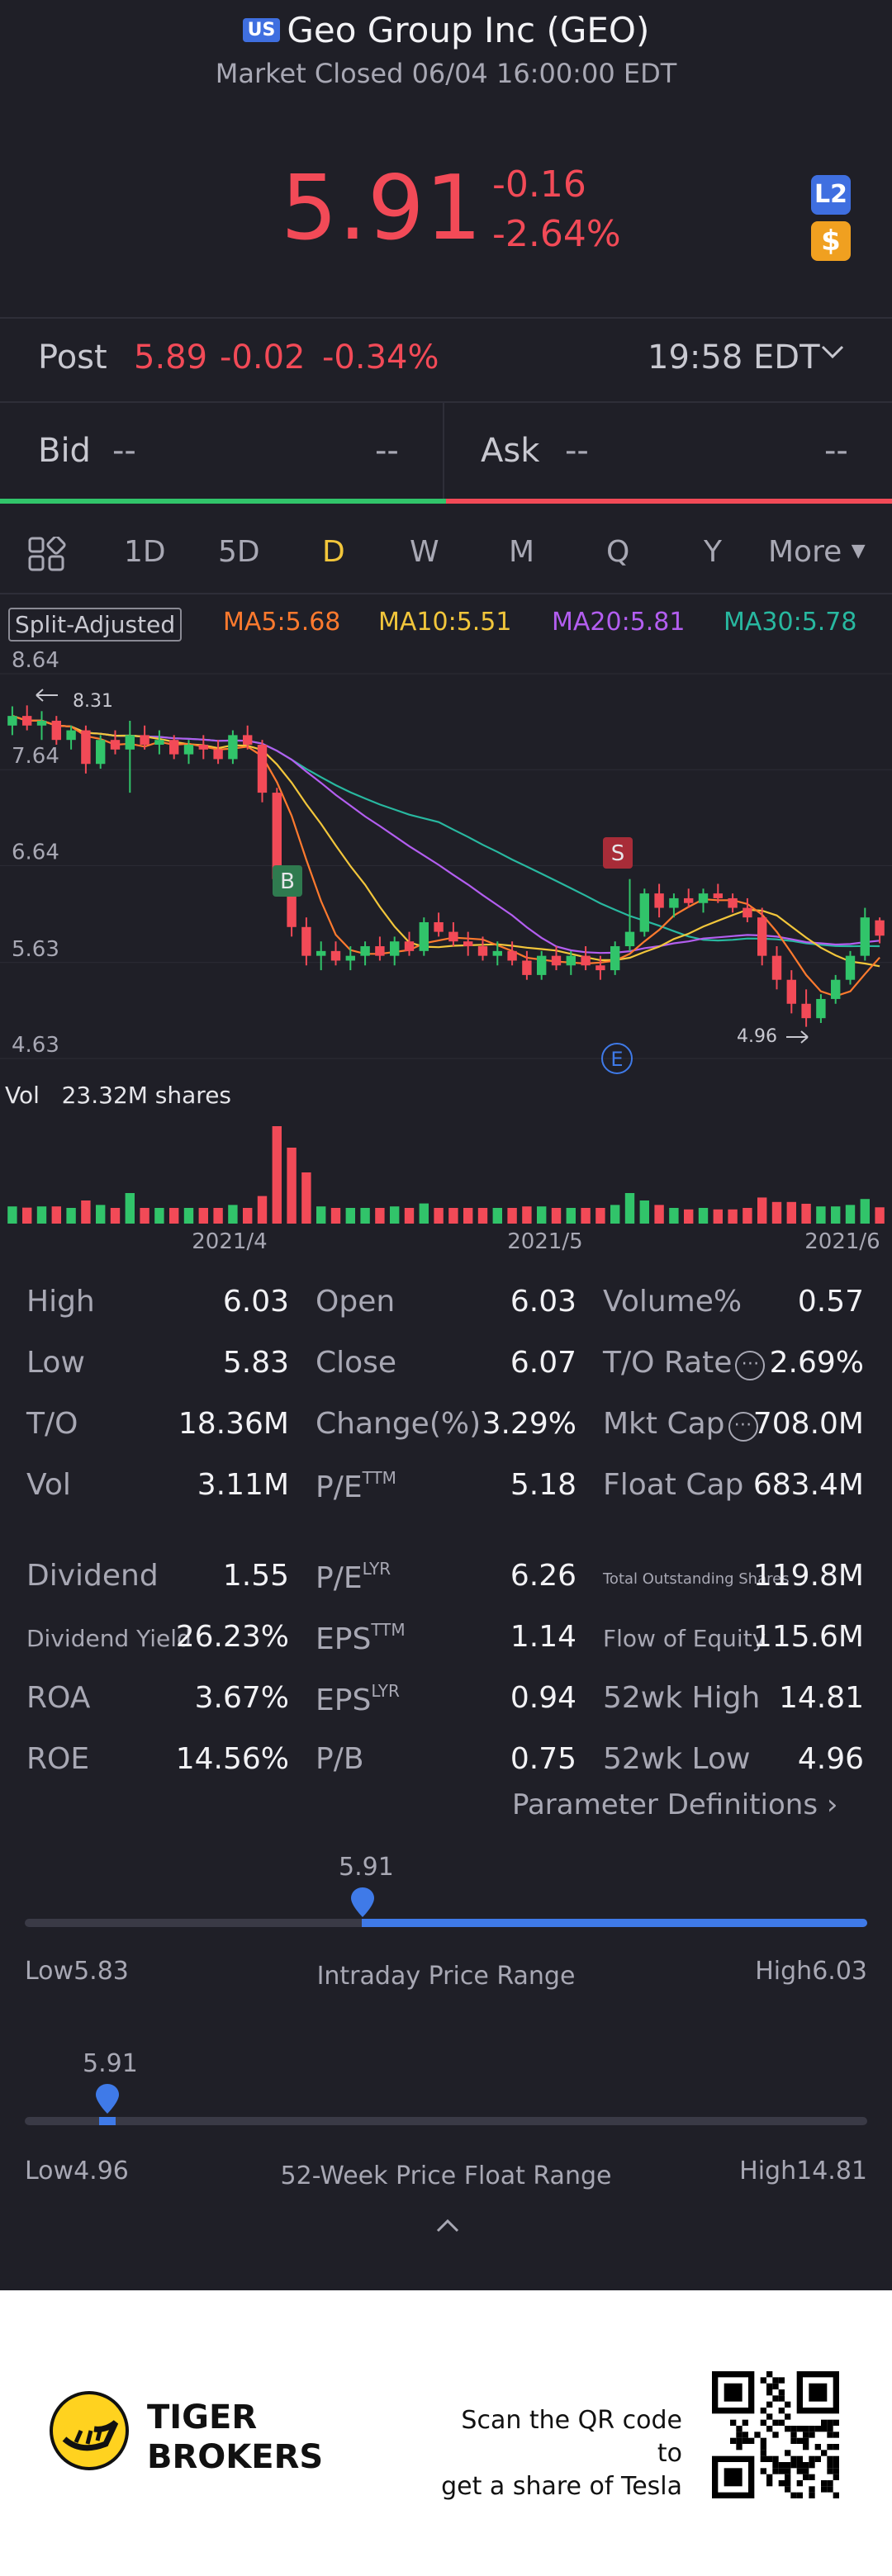 The height and width of the screenshot is (2576, 892). I want to click on stat-value: 3.67%, so click(241, 1698).